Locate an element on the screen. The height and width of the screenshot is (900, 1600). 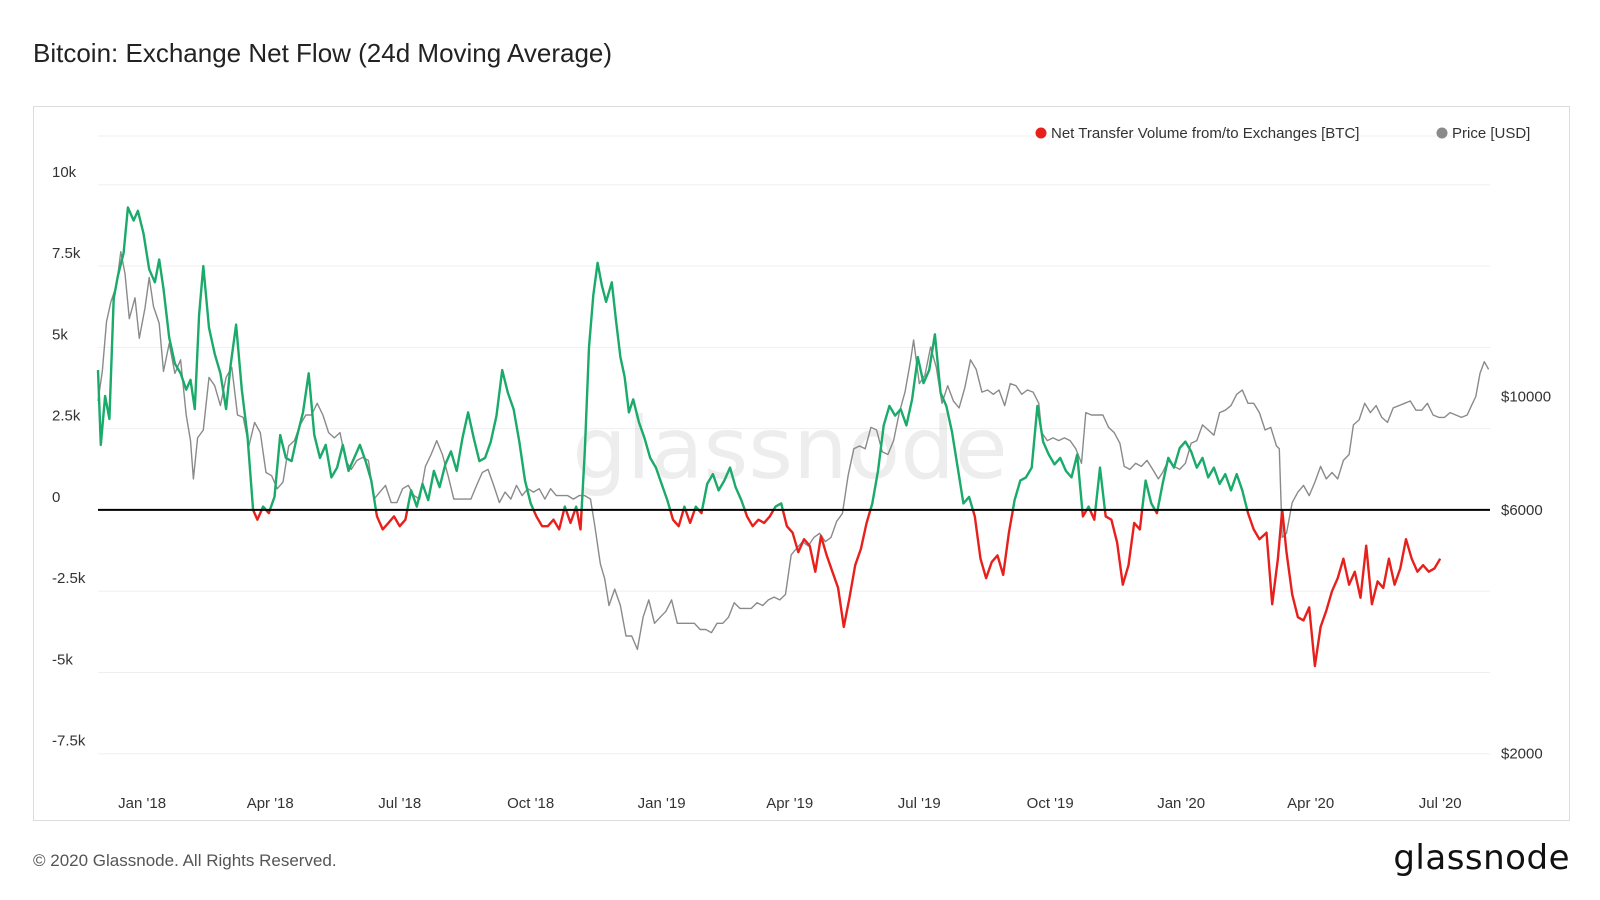
left-axis: 10k 7.5k 5k 2.5k 0 -2.5k -5k -7.5k is located at coordinates (69, 457).